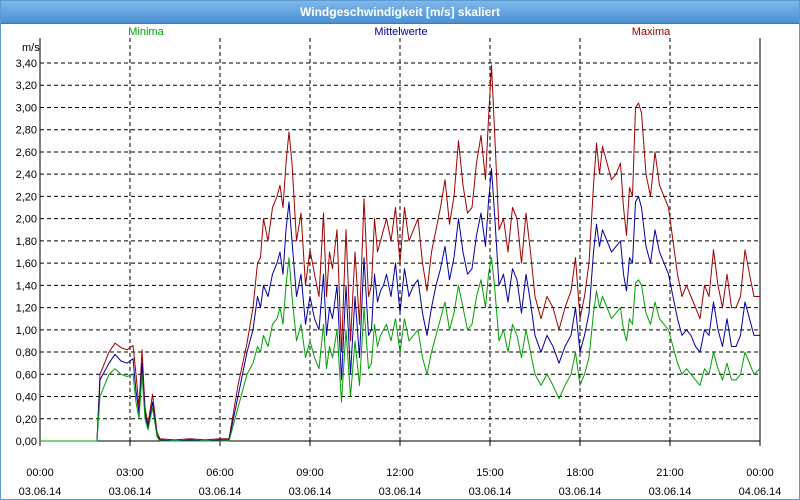 This screenshot has width=800, height=500. What do you see at coordinates (26, 286) in the screenshot?
I see `y-tick-label: 1,40` at bounding box center [26, 286].